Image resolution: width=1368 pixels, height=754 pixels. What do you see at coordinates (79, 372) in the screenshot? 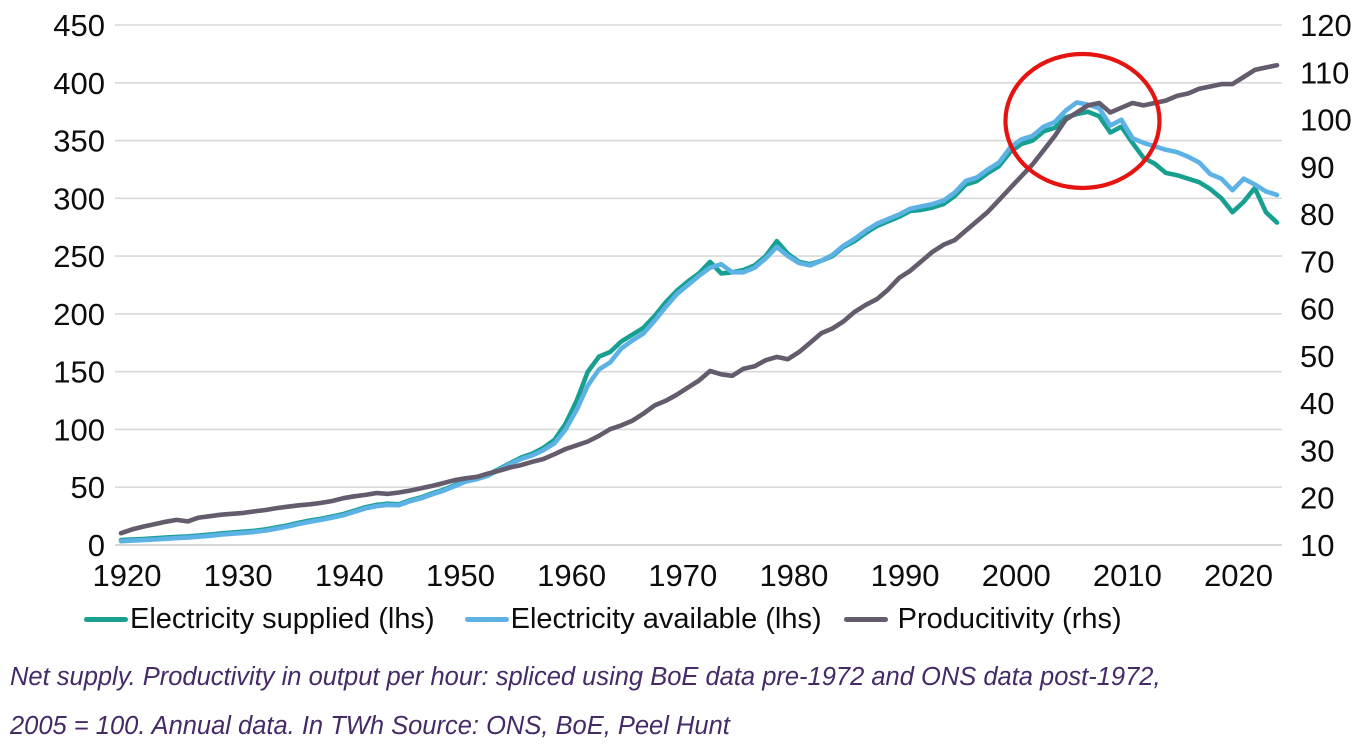
I see `left-axis-tick-label: 150` at bounding box center [79, 372].